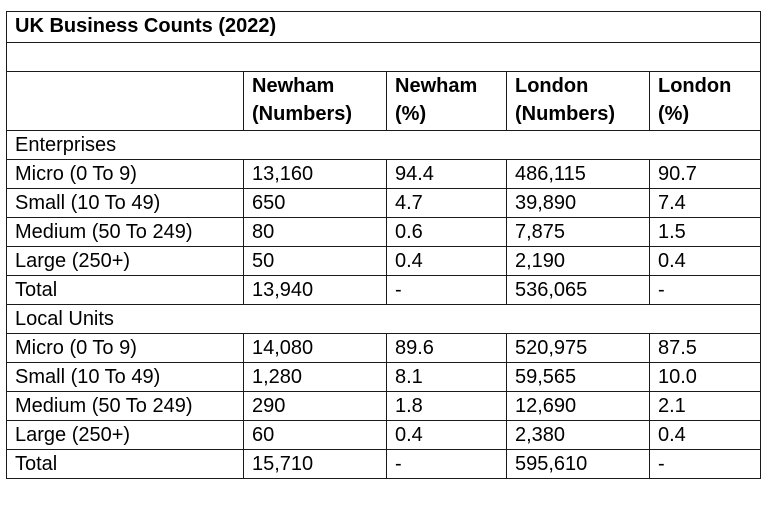  I want to click on table-row: Medium (50 To 249) 80 0.6 7,875 1.5, so click(384, 232).